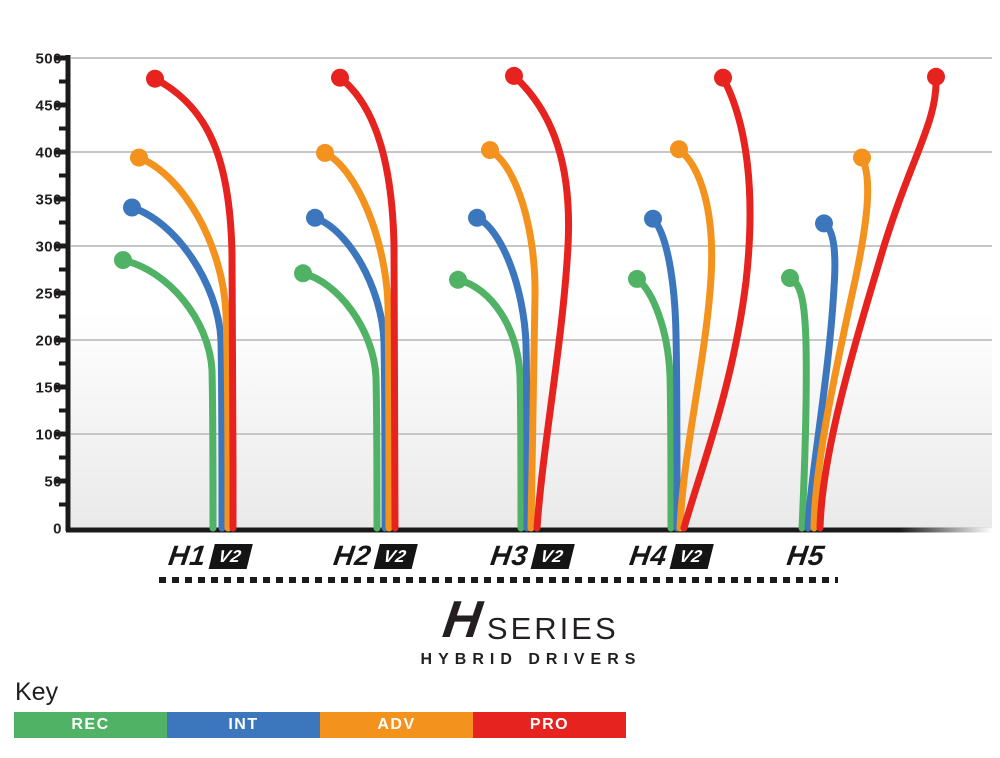 The image size is (1000, 758). I want to click on disc-label-h2: H2 V2, so click(374, 556).